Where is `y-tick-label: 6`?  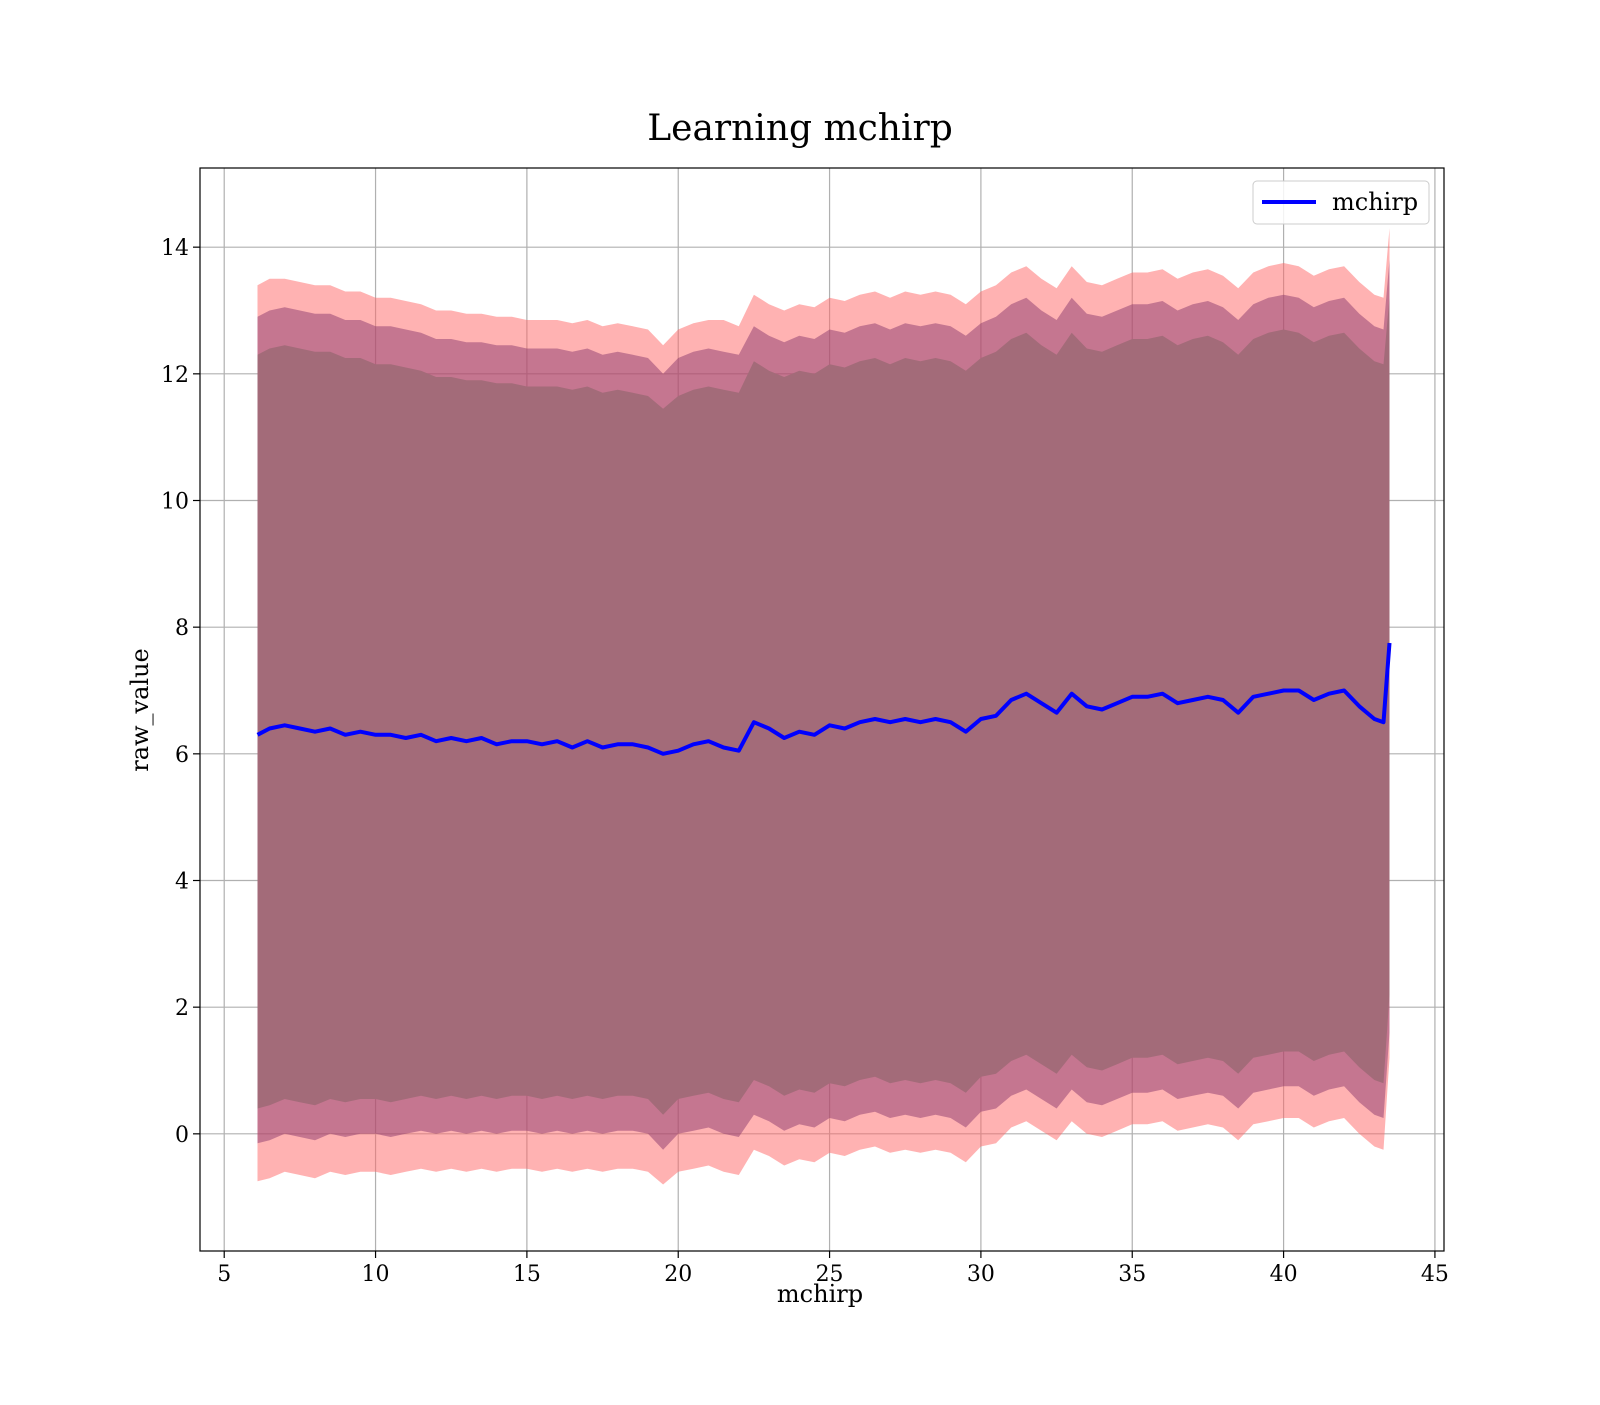 y-tick-label: 6 is located at coordinates (182, 755).